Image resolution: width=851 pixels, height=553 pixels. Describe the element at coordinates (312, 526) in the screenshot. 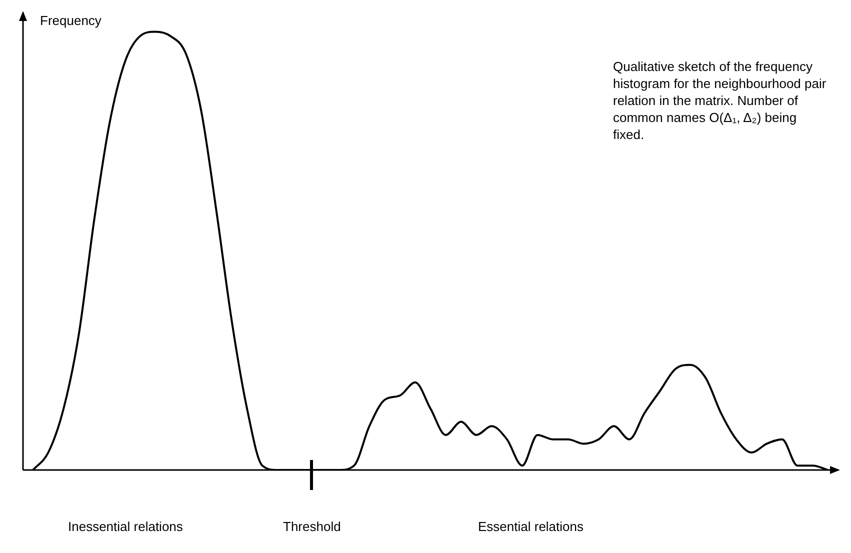

I see `text: Threshold` at that location.